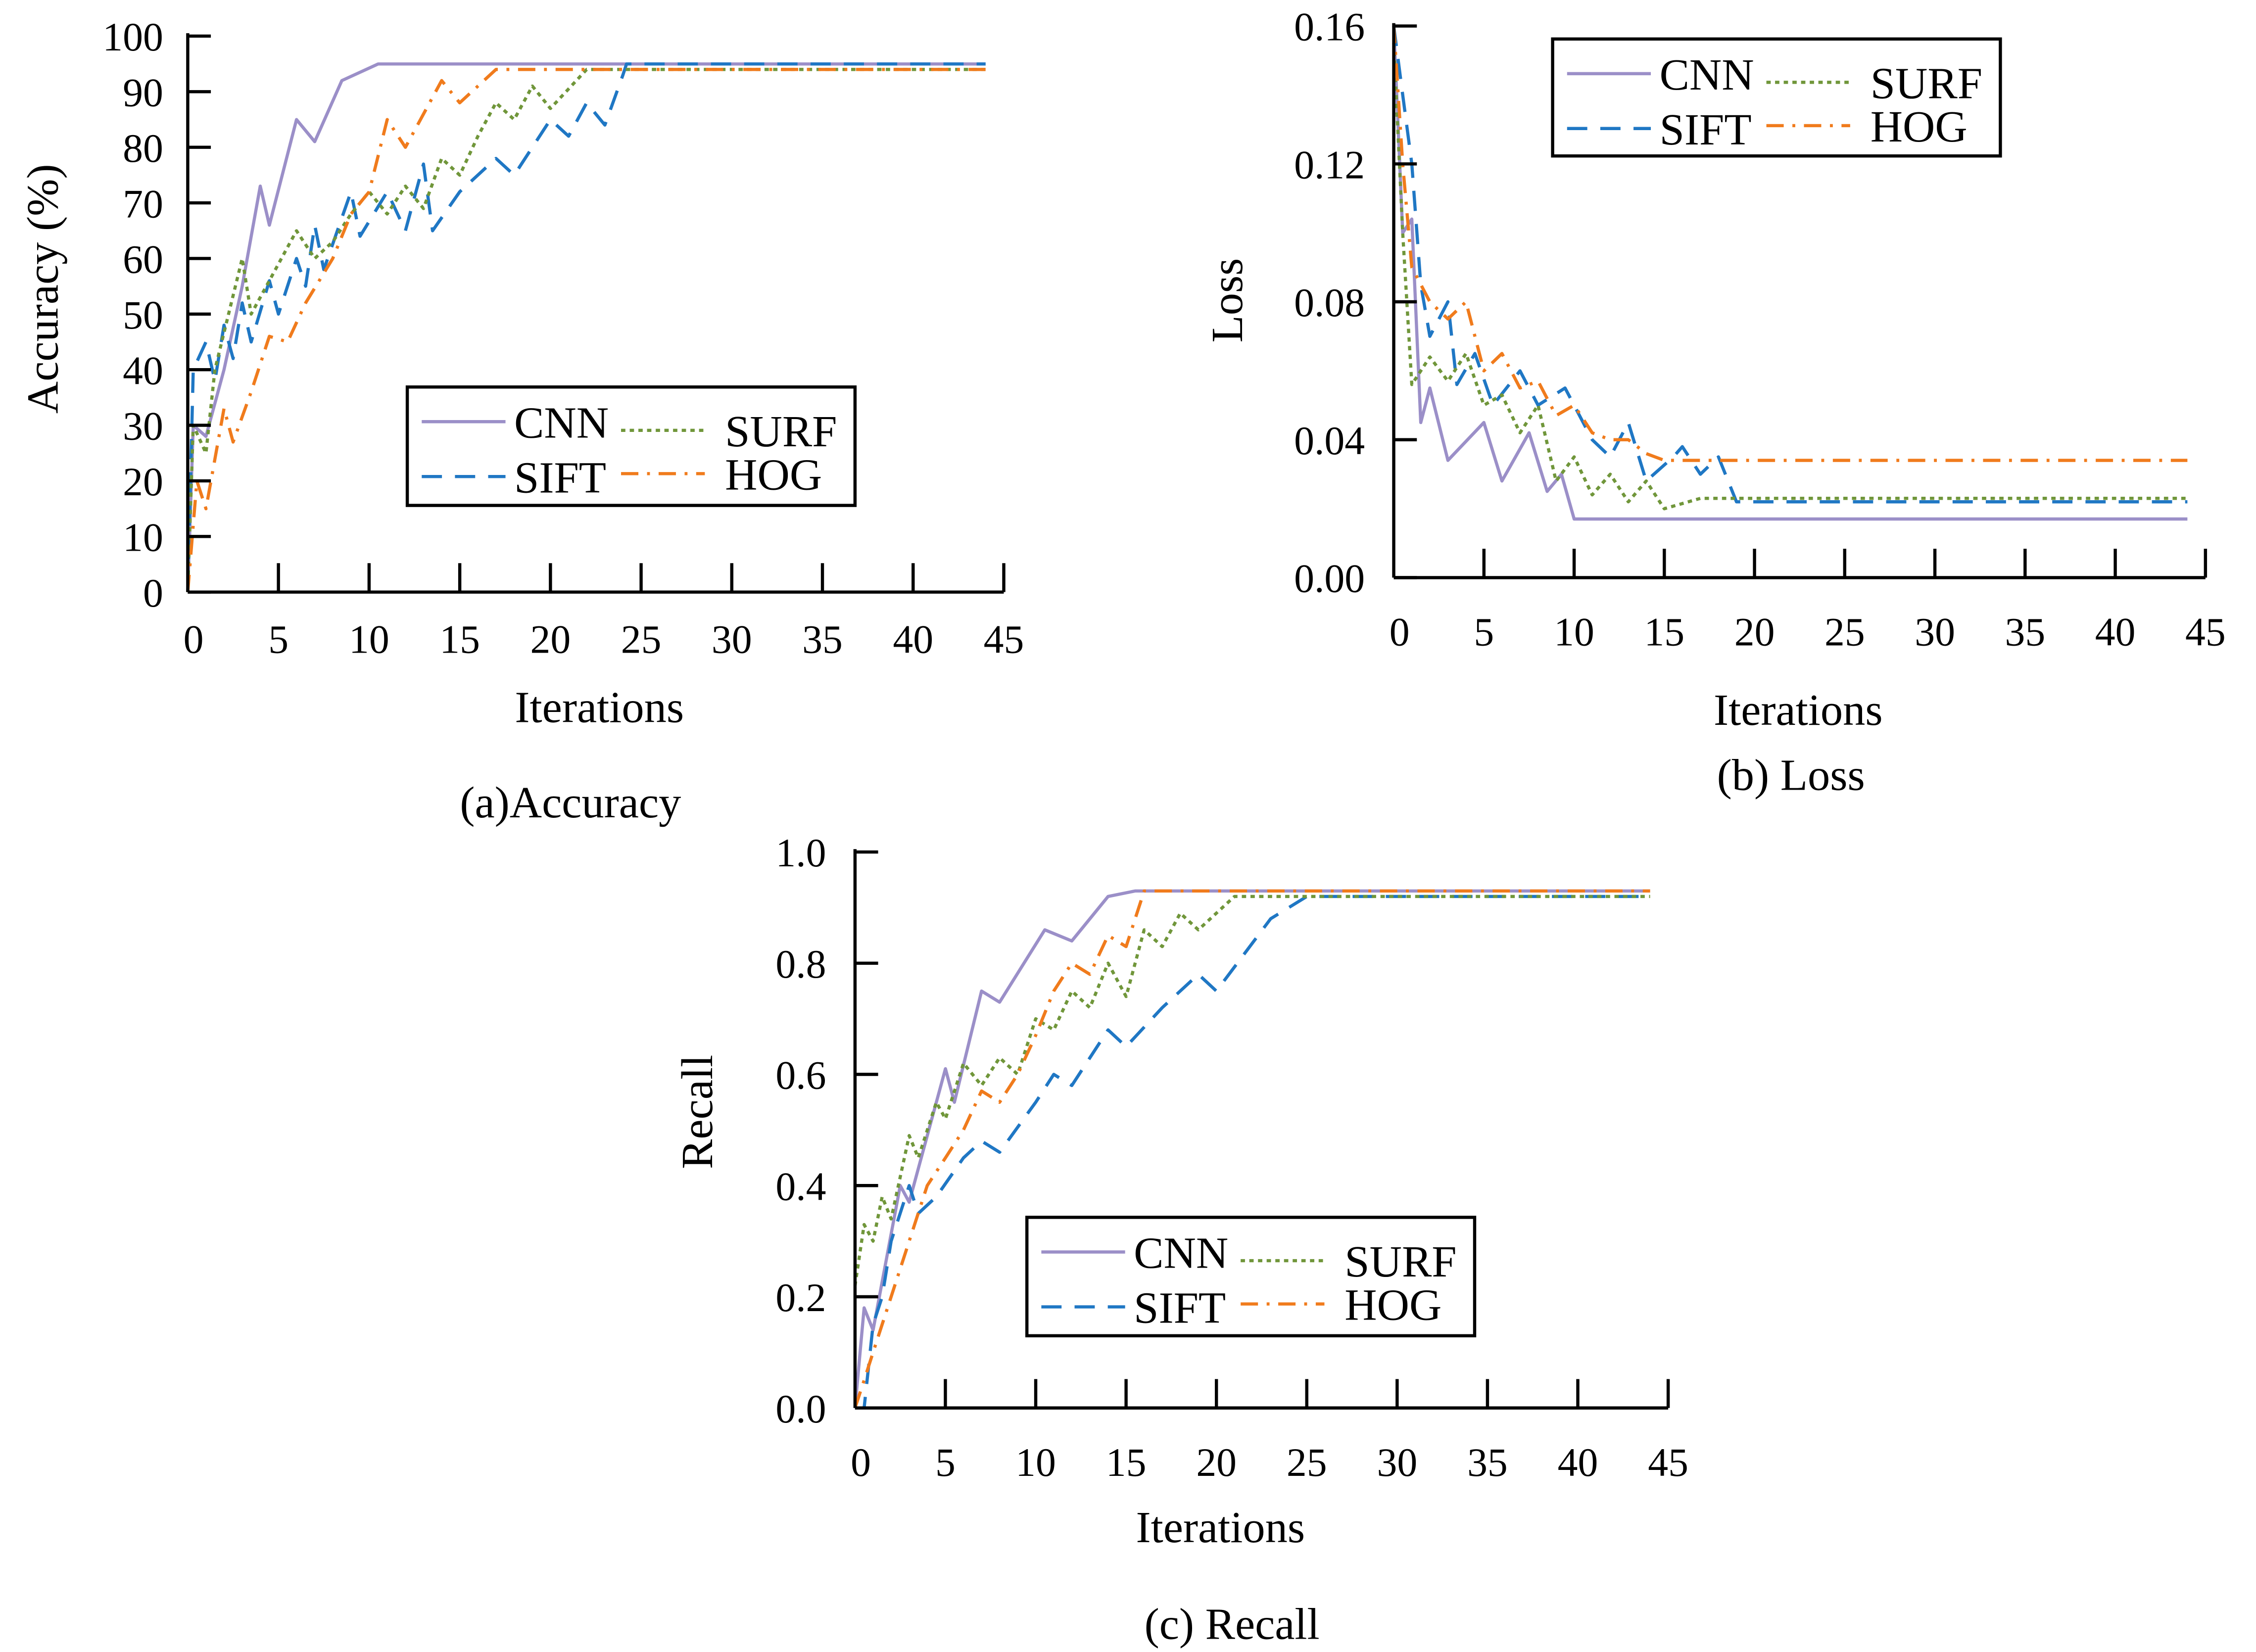 The height and width of the screenshot is (1652, 2256). I want to click on y-axis-label: Accuracy (%), so click(43, 289).